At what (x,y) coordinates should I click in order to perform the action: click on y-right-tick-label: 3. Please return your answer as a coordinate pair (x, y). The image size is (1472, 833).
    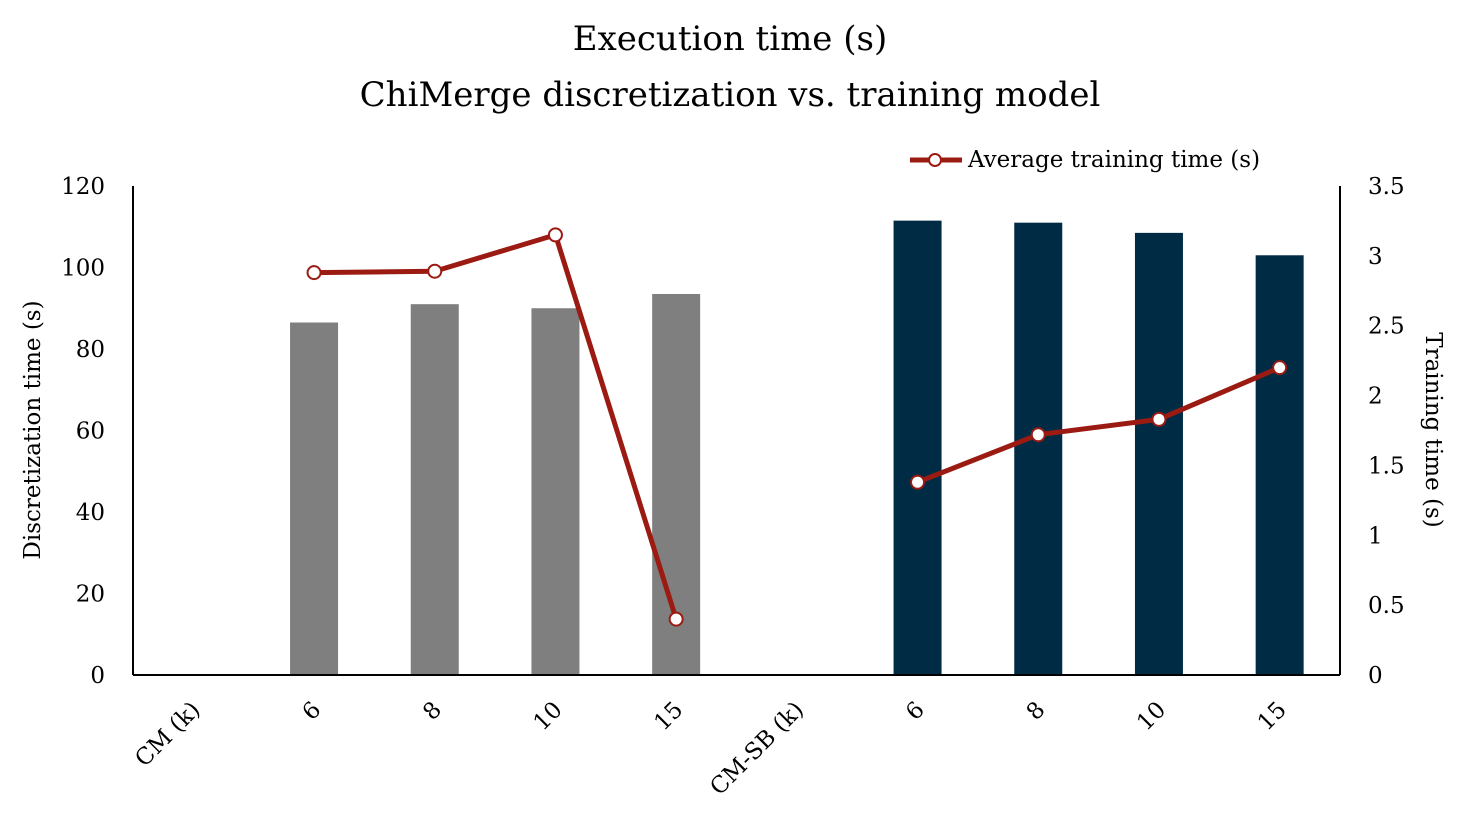
    Looking at the image, I should click on (1375, 257).